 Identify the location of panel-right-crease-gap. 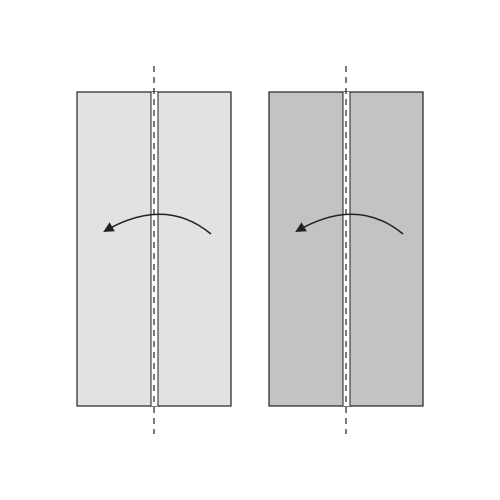
(346, 249).